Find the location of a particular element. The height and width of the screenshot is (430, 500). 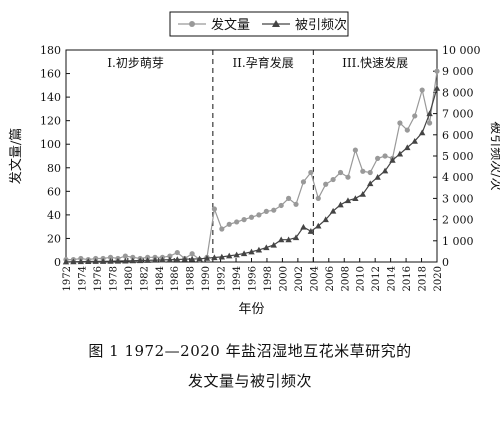

x-tick-label: 1990 is located at coordinates (206, 278).